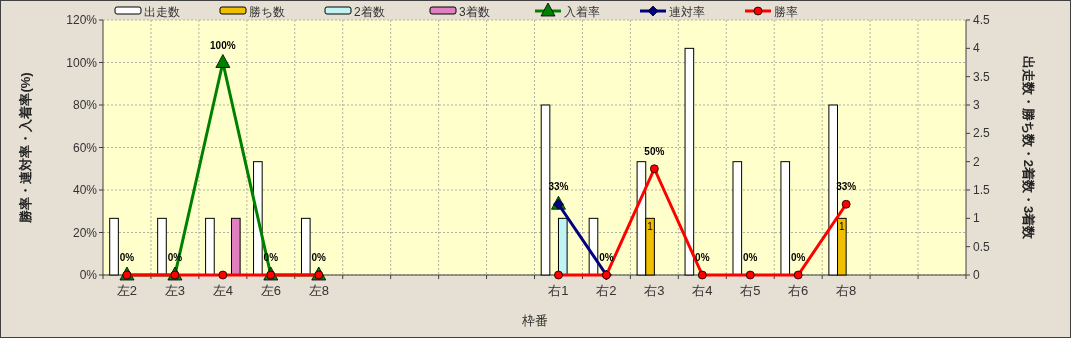 This screenshot has height=338, width=1071. I want to click on y2-tick-label: 2.5, so click(982, 133).